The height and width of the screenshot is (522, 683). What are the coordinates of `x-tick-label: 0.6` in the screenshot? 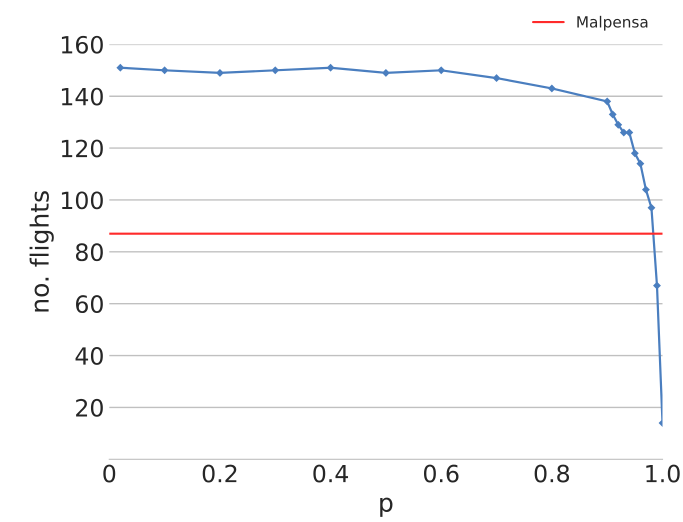 It's located at (441, 473).